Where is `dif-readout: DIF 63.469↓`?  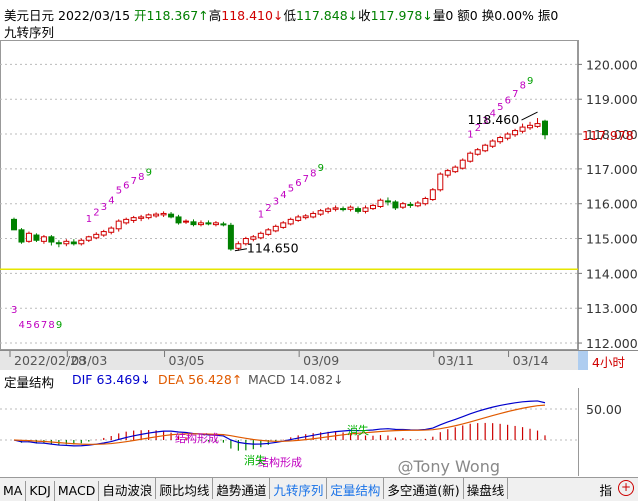 dif-readout: DIF 63.469↓ is located at coordinates (111, 379).